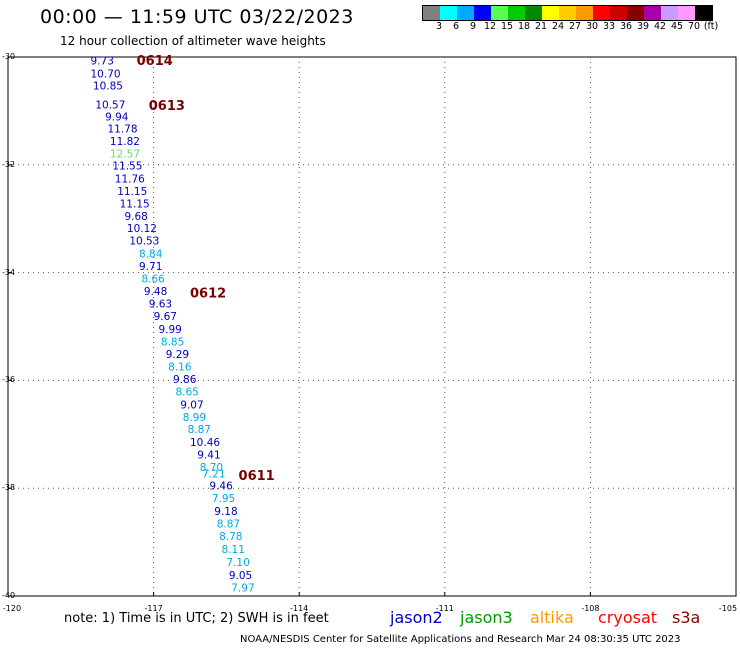  I want to click on latitude-label: -38, so click(9, 488).